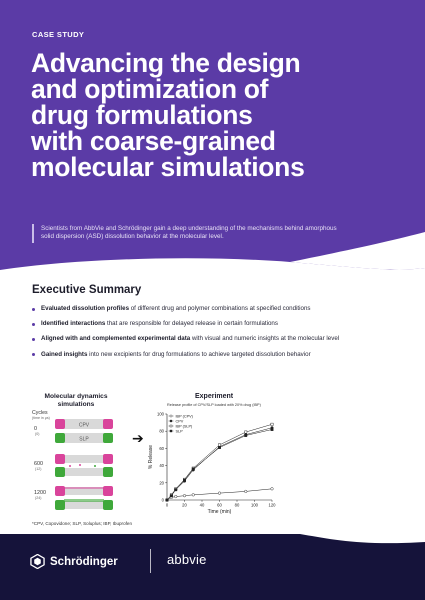  What do you see at coordinates (273, 505) in the screenshot?
I see `x-tick-label: 120` at bounding box center [273, 505].